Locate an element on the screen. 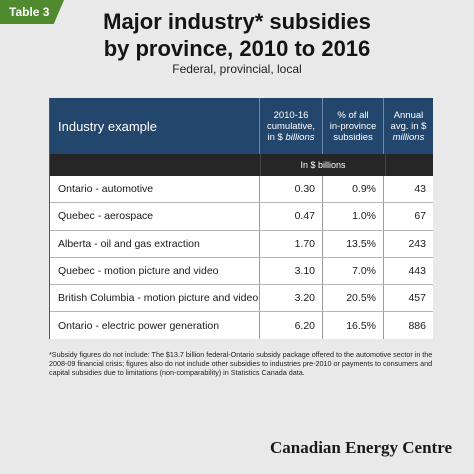 The image size is (474, 474). table-number-tag: Table 3 is located at coordinates (32, 12).